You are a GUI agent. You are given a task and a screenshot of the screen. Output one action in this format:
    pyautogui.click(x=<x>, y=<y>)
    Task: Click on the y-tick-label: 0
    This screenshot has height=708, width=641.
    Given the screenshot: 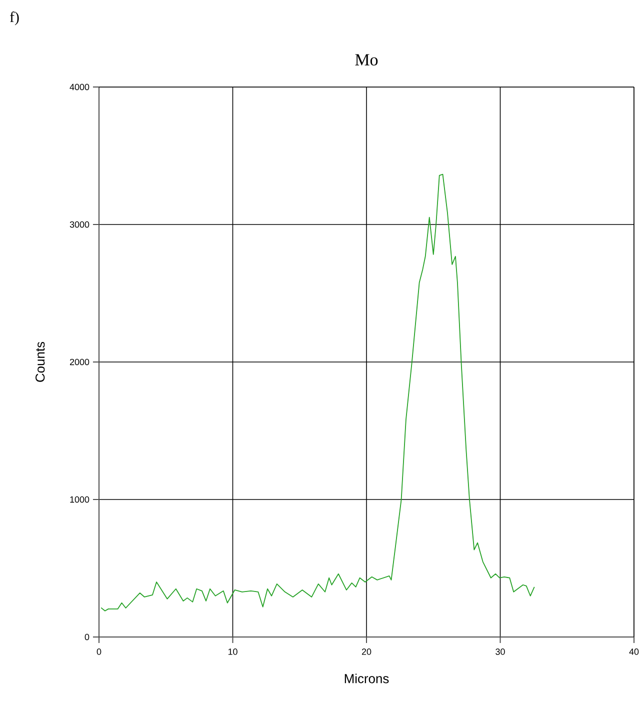 What is the action you would take?
    pyautogui.click(x=87, y=637)
    